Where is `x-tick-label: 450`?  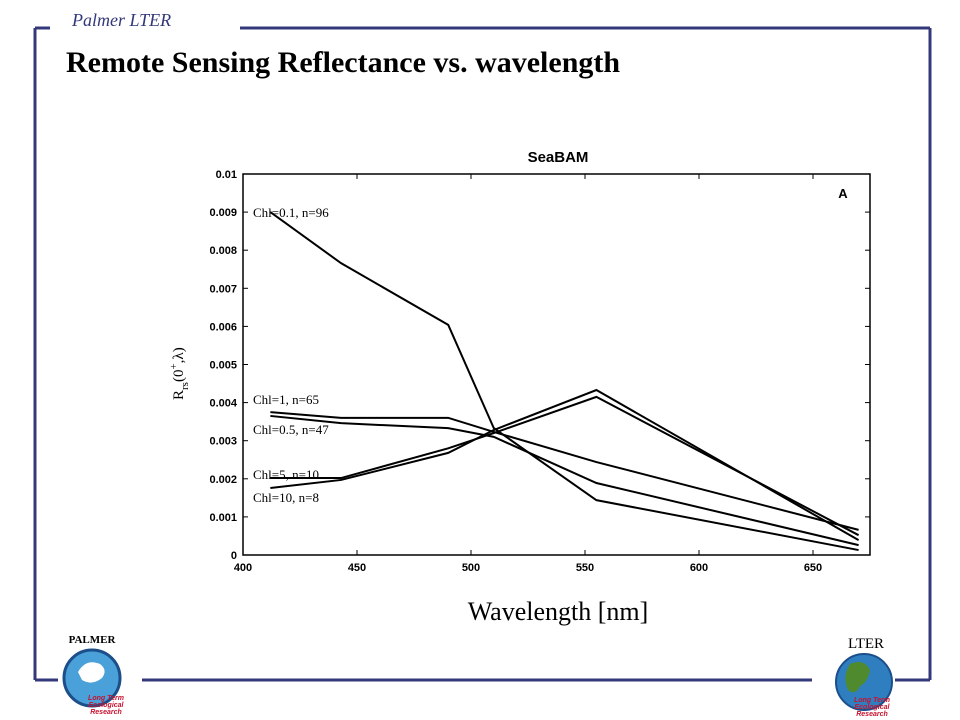
x-tick-label: 450 is located at coordinates (357, 568).